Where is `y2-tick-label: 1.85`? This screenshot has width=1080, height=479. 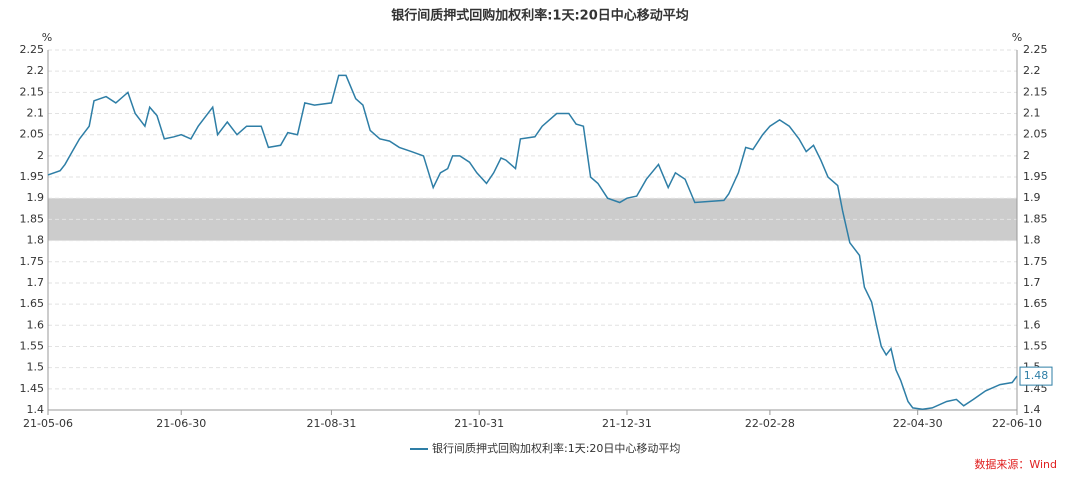 y2-tick-label: 1.85 is located at coordinates (1035, 218).